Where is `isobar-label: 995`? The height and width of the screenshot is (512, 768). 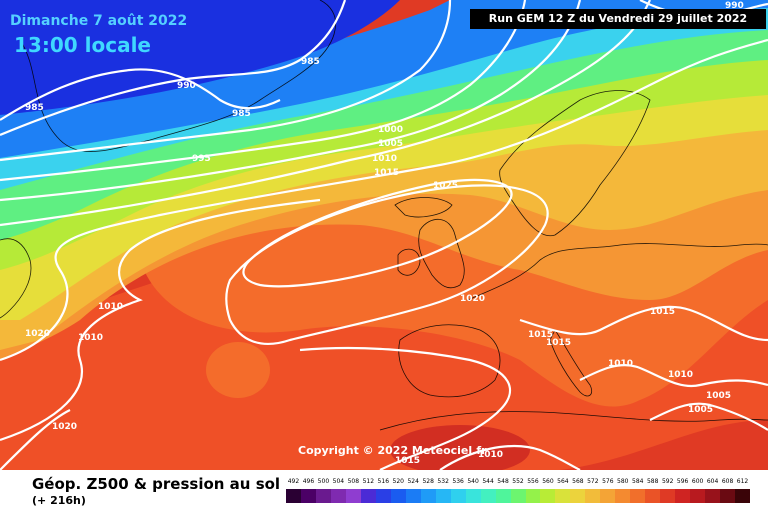 isobar-label: 995 is located at coordinates (201, 159).